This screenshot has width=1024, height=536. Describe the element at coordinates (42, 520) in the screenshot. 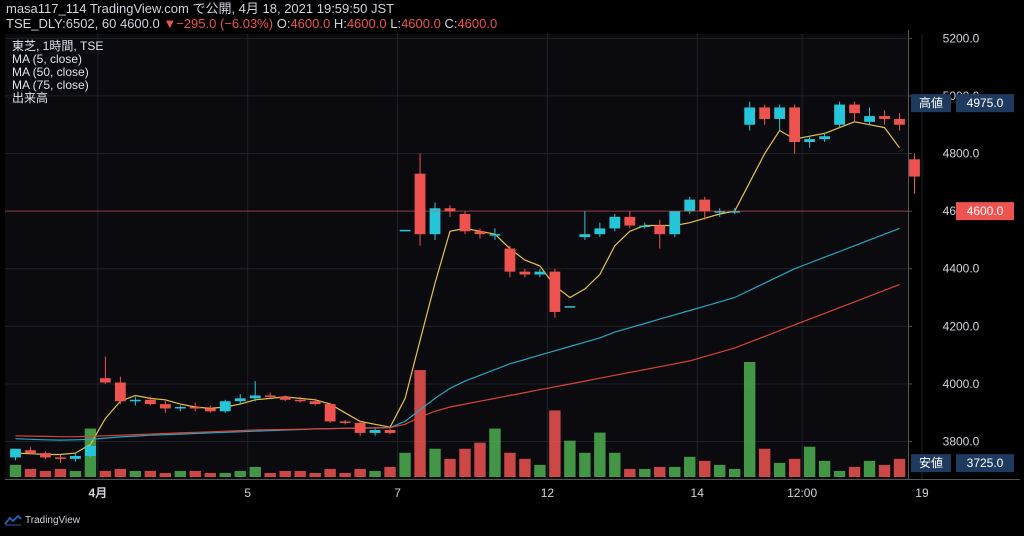

I see `tradingview-logo: TradingView` at that location.